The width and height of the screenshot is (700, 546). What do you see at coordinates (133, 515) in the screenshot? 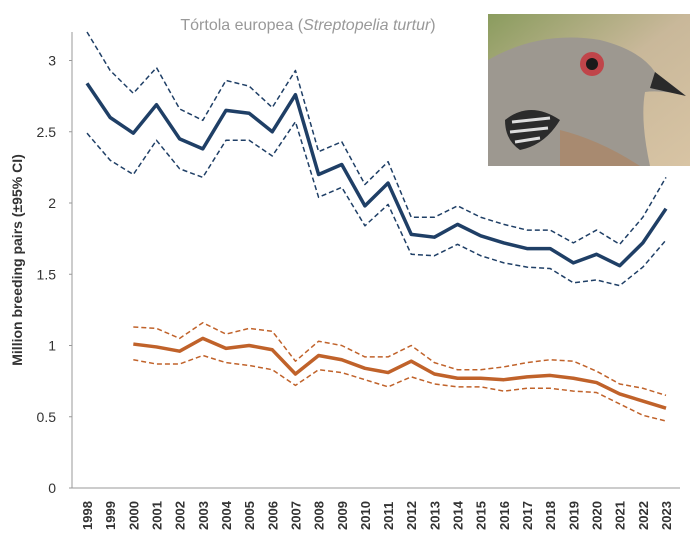
I see `x-tick-label: 2000` at bounding box center [133, 515].